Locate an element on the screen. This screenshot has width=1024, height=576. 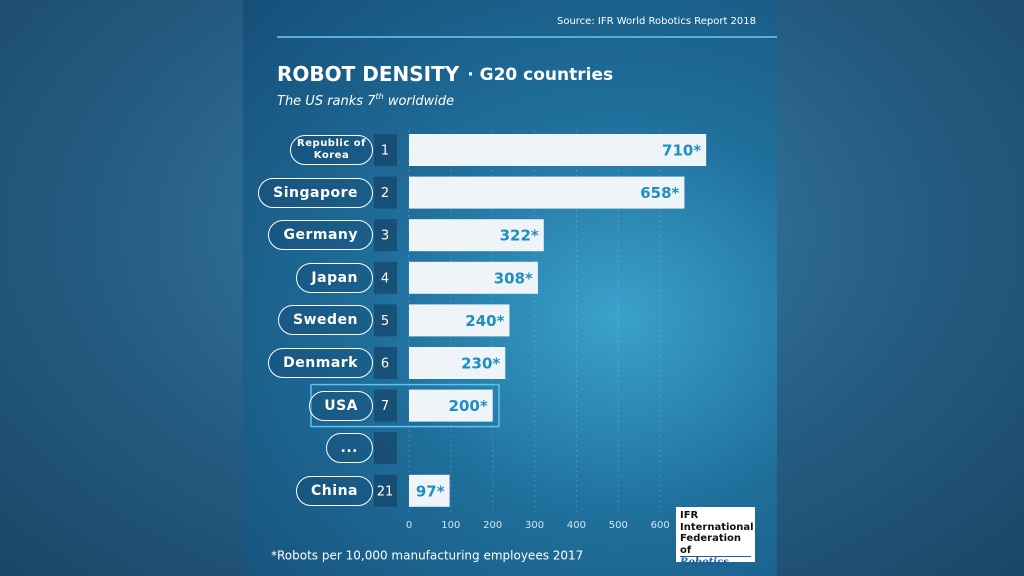
value-label: 240* is located at coordinates (484, 321).